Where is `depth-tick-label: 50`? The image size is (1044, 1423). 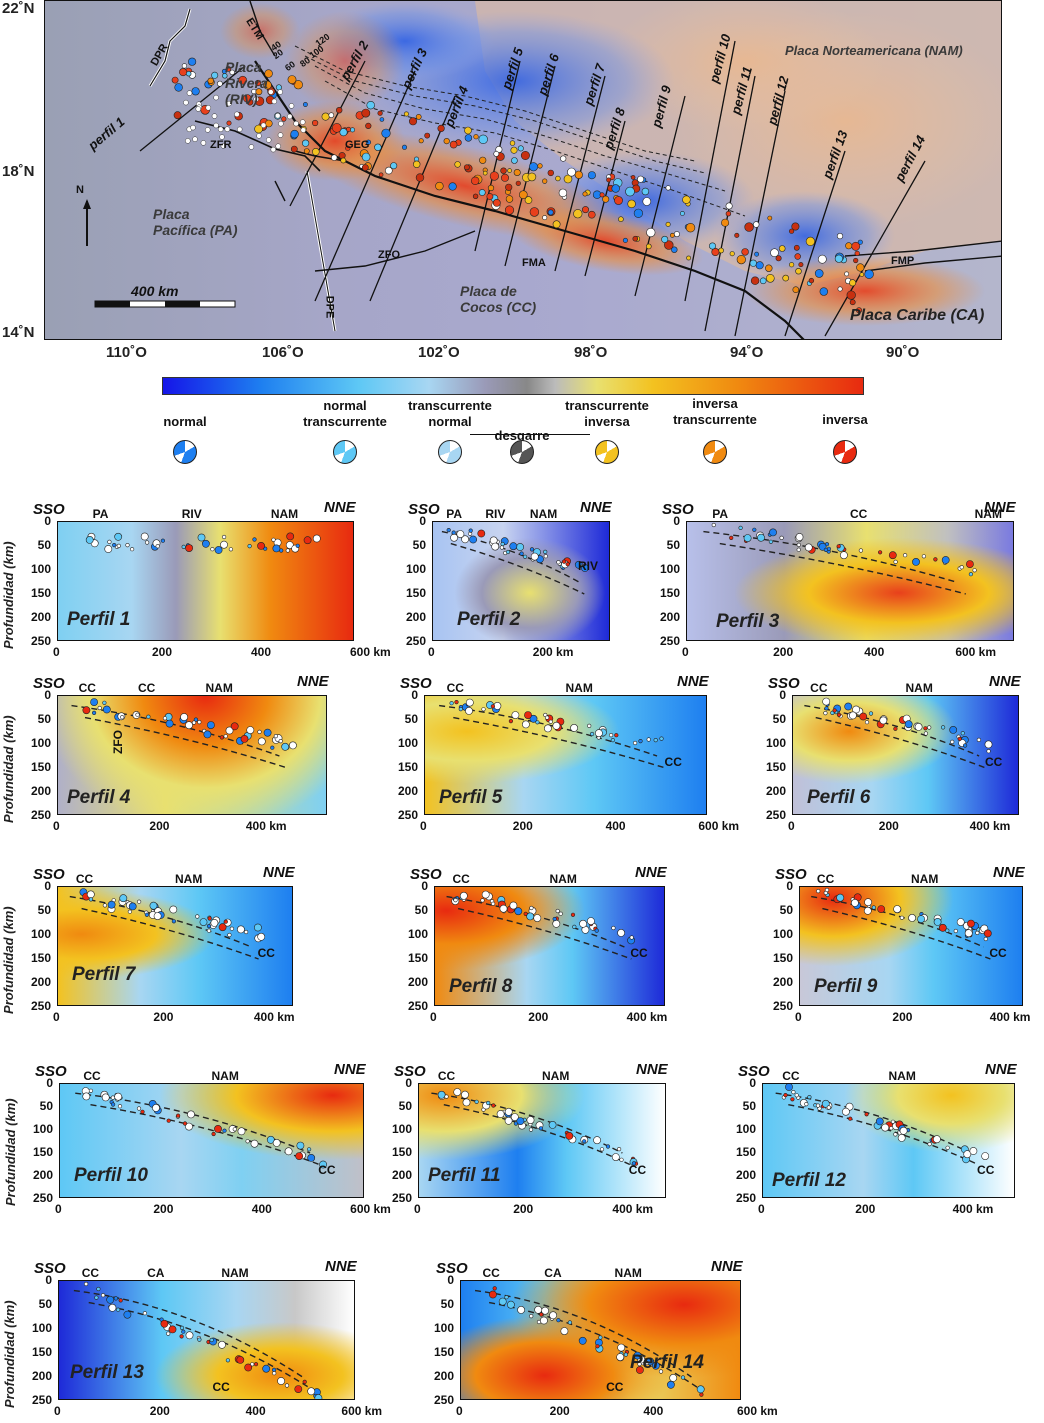
depth-tick-label: 50 is located at coordinates (673, 545).